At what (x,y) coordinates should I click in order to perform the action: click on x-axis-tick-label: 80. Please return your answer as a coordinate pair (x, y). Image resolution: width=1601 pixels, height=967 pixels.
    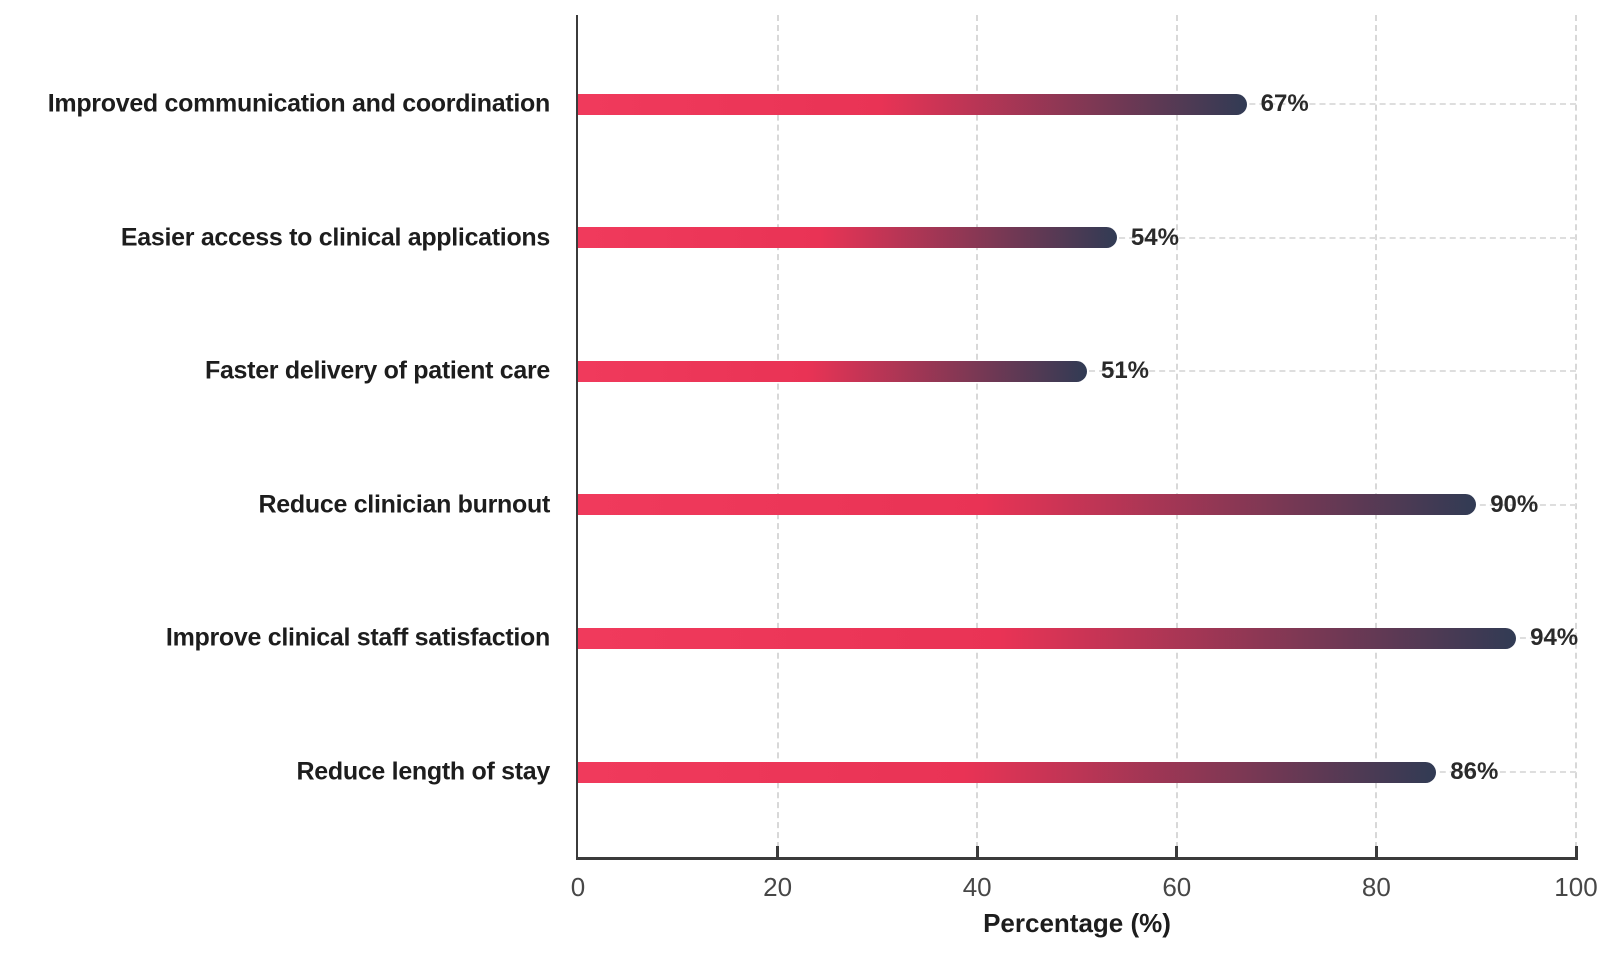
    Looking at the image, I should click on (1376, 887).